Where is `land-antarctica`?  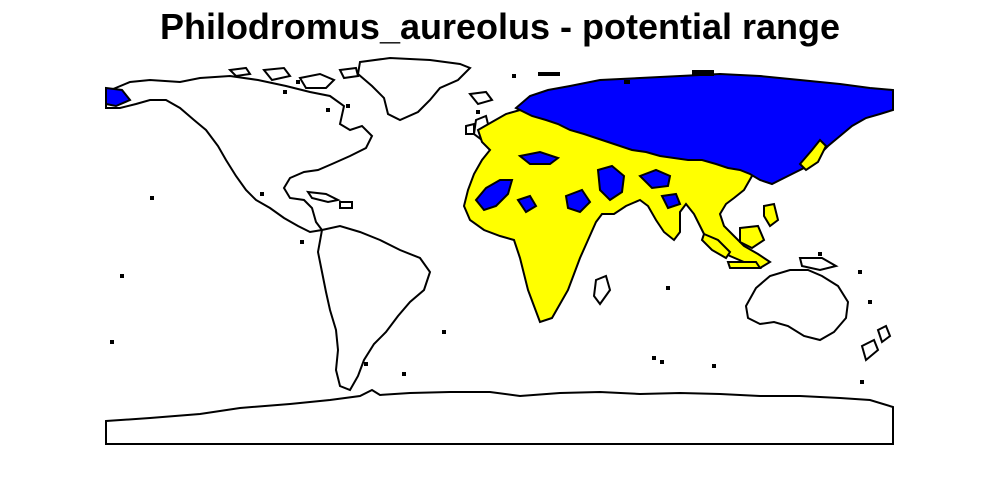 land-antarctica is located at coordinates (499, 416).